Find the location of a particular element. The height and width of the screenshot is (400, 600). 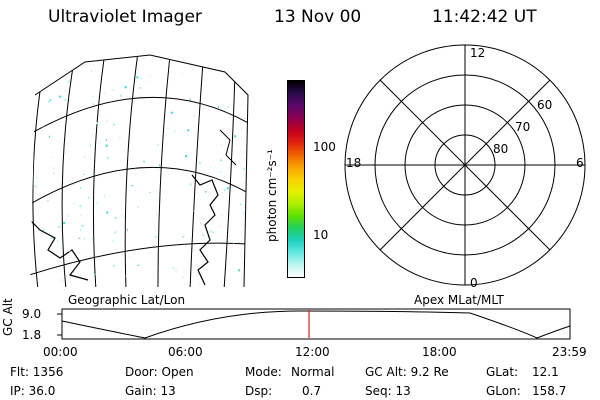

orbit-y-axis-title: GC Alt is located at coordinates (8, 317).